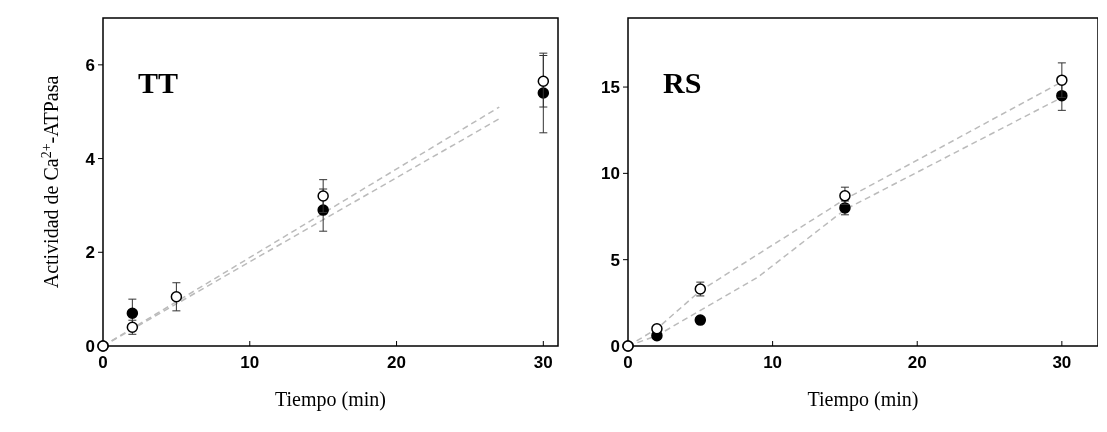 The height and width of the screenshot is (432, 1107). What do you see at coordinates (90, 253) in the screenshot?
I see `y-tick-label: 2` at bounding box center [90, 253].